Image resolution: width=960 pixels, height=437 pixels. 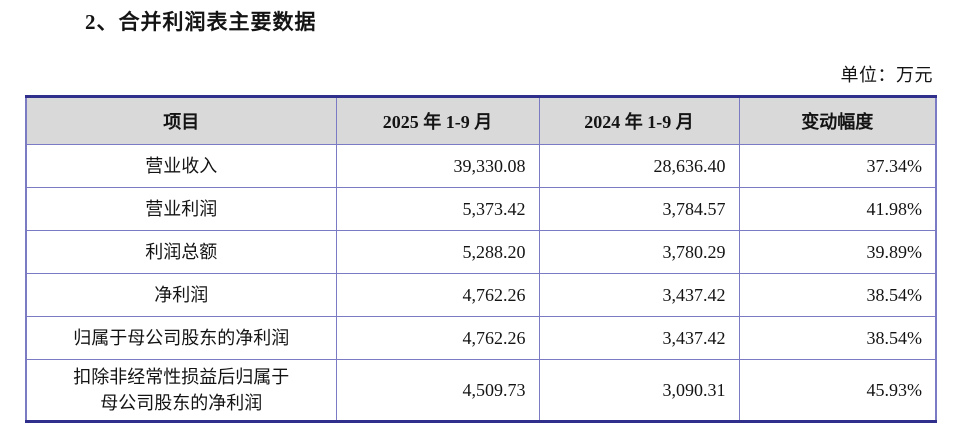 What do you see at coordinates (181, 120) in the screenshot?
I see `header-item: 项目` at bounding box center [181, 120].